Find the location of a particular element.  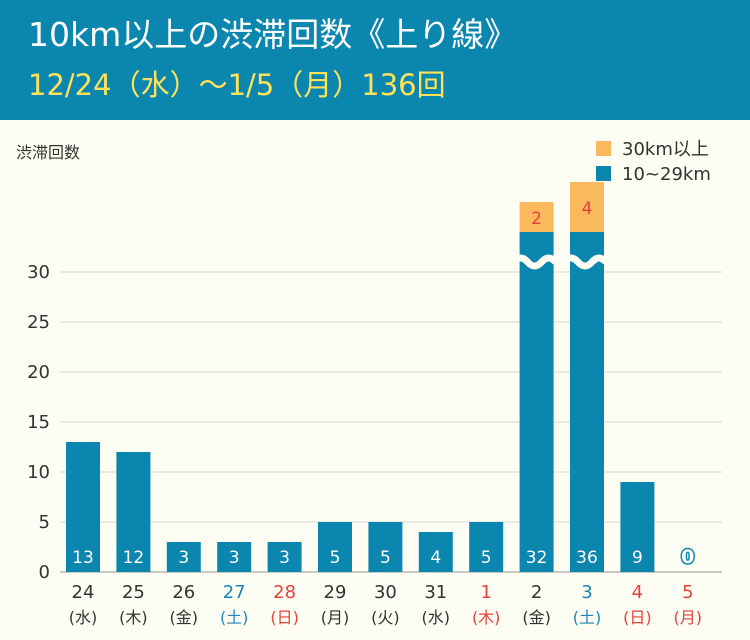

bar-value-label: 32 is located at coordinates (537, 558).